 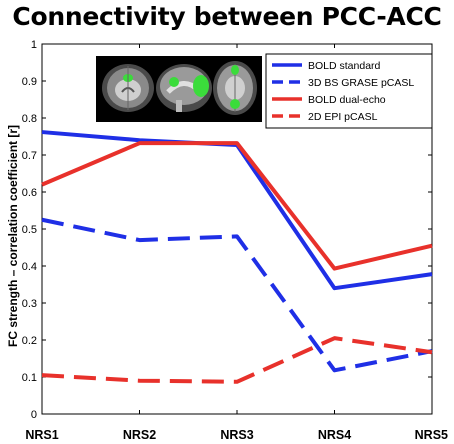 I want to click on legend-label: BOLD standard, so click(x=344, y=66).